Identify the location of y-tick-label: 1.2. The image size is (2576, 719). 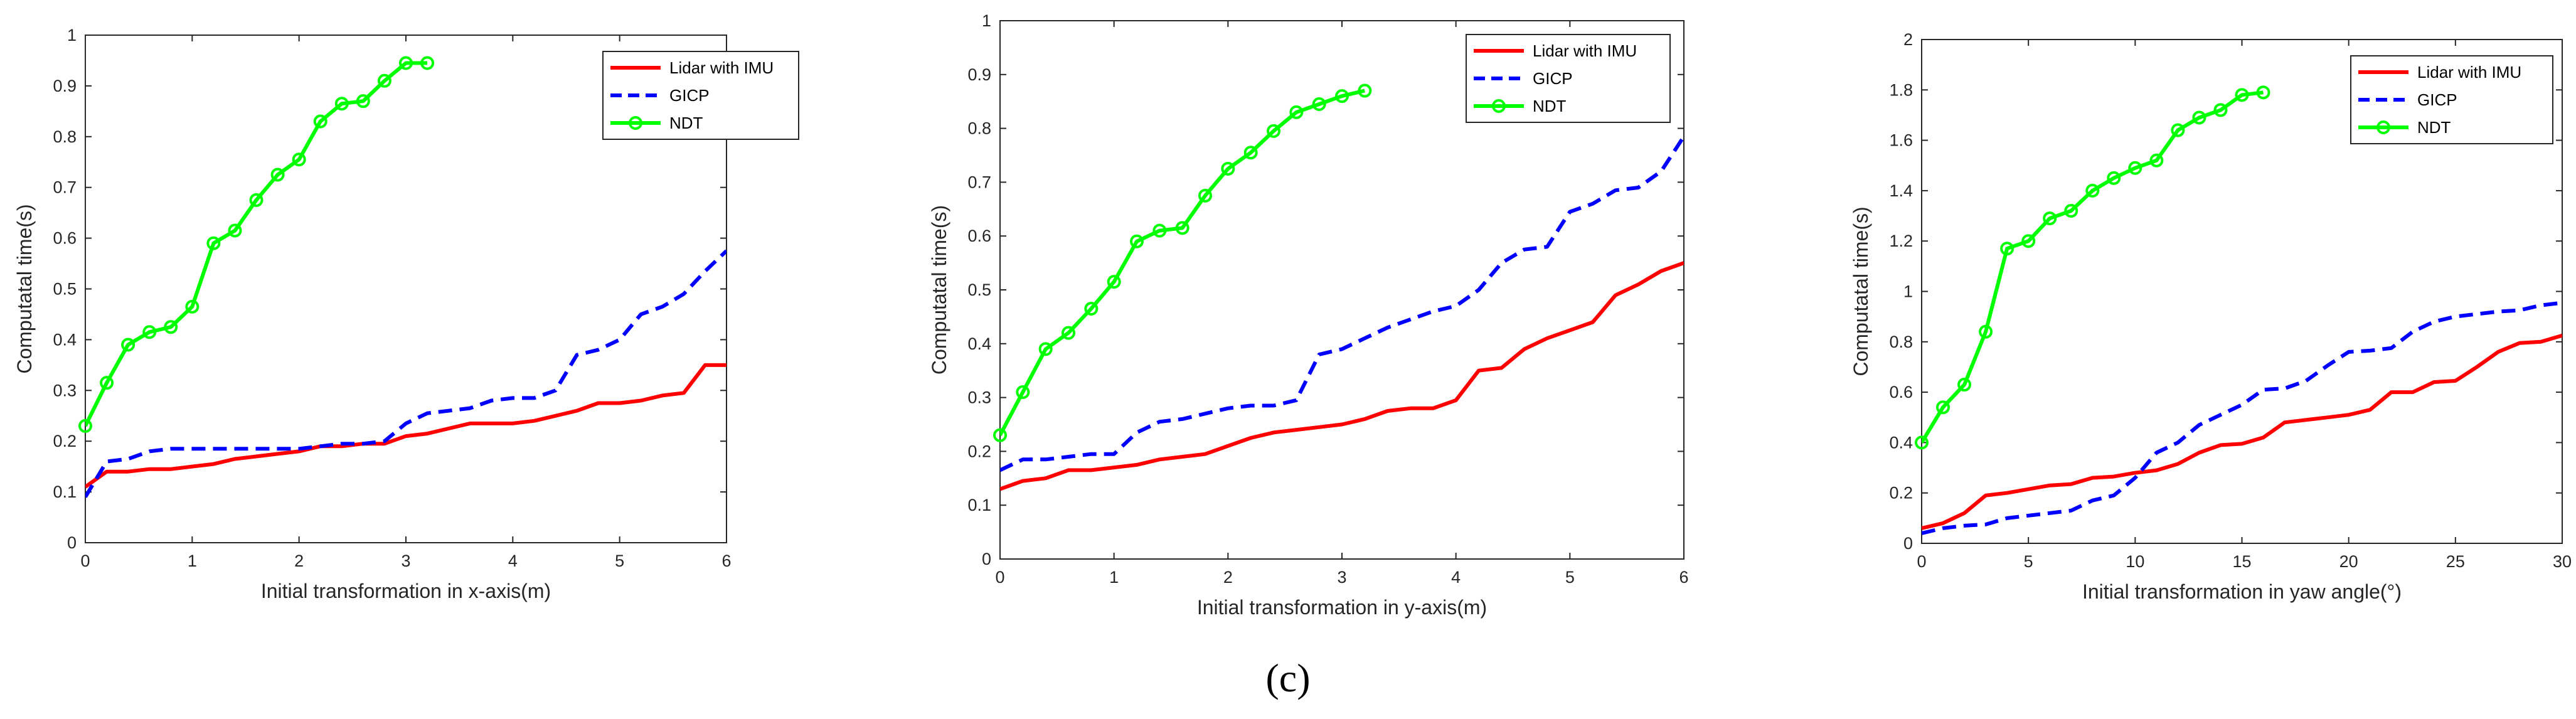
(1901, 241).